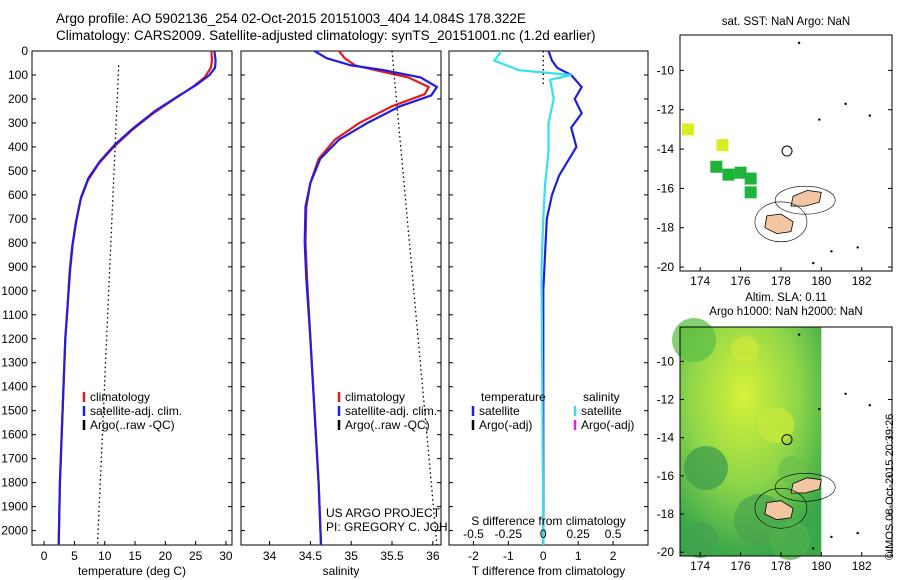  I want to click on y-tick-label: 0, so click(24, 51).